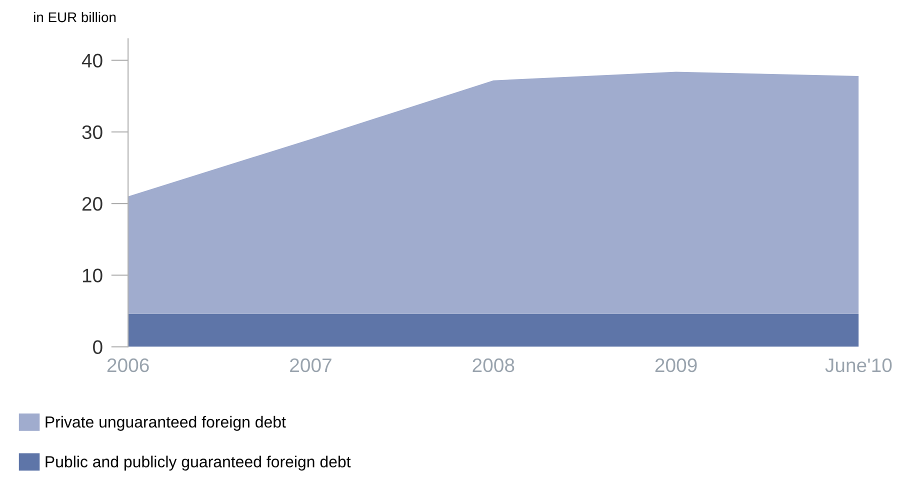  What do you see at coordinates (92, 132) in the screenshot?
I see `y-tick-label: 30` at bounding box center [92, 132].